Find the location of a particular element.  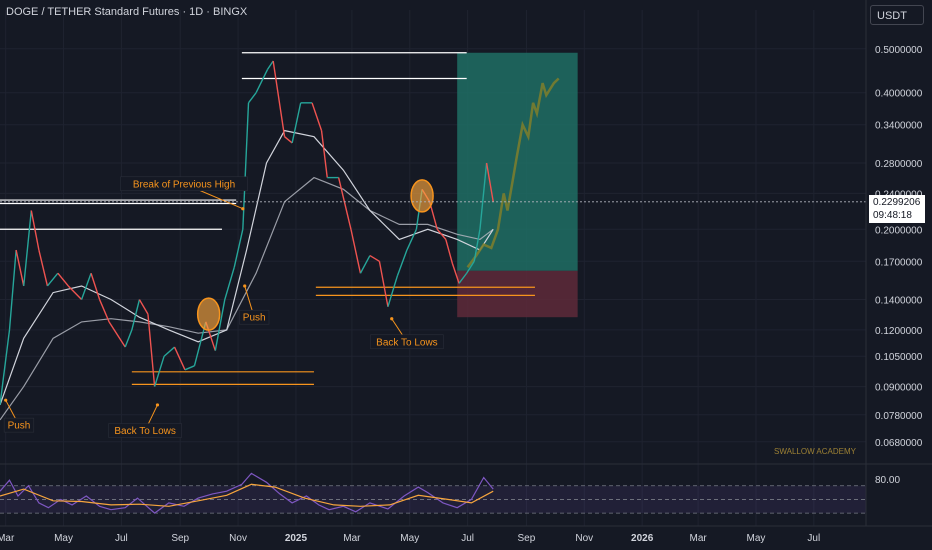

rsi-ma-line is located at coordinates (247, 495).